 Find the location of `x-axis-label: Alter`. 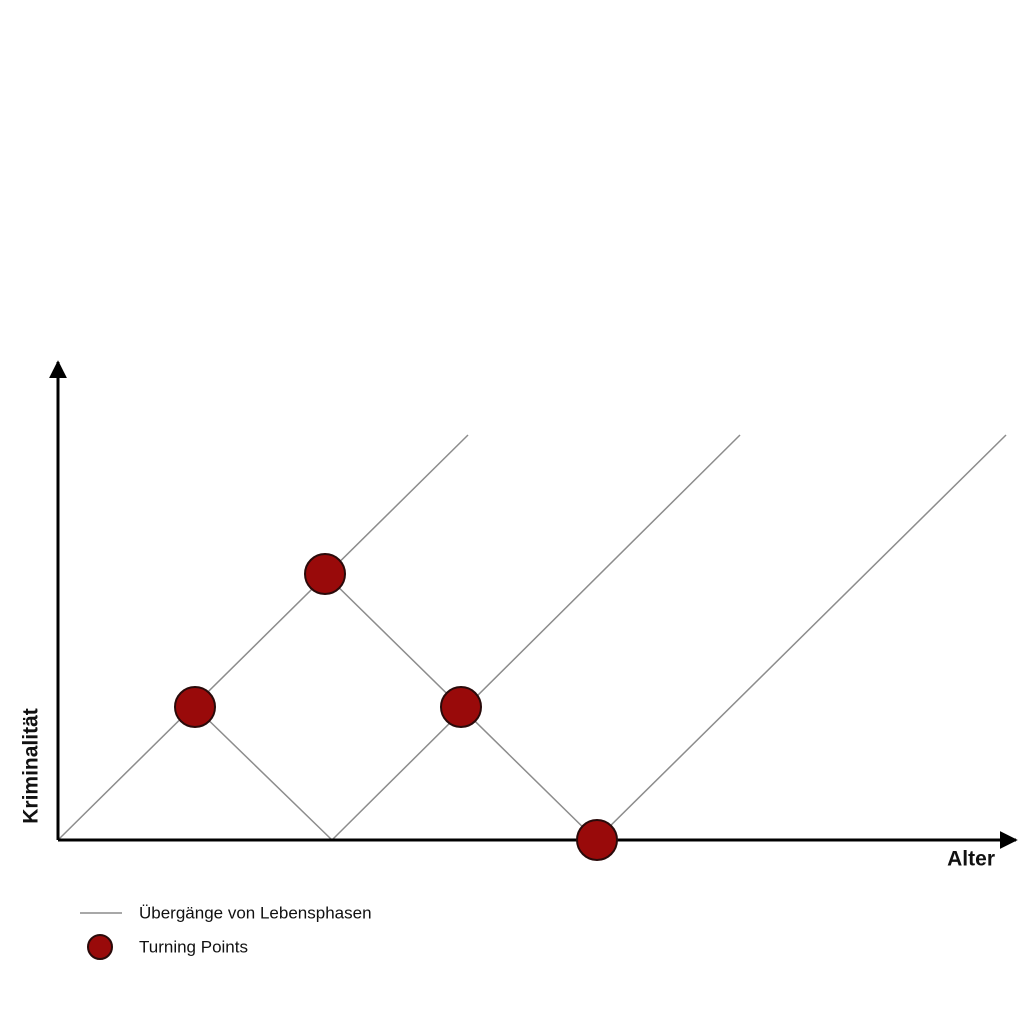

x-axis-label: Alter is located at coordinates (971, 859).